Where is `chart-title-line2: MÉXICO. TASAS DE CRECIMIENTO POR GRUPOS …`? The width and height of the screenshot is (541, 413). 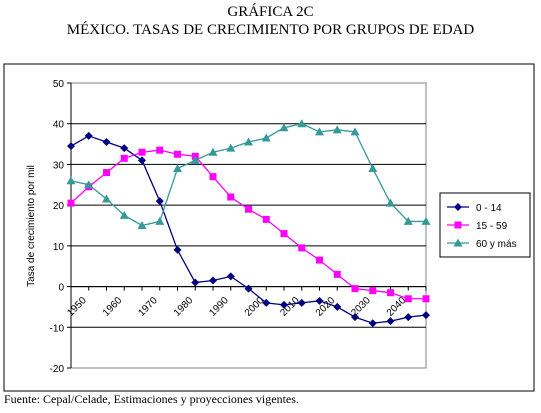
chart-title-line2: MÉXICO. TASAS DE CRECIMIENTO POR GRUPOS … is located at coordinates (270, 30).